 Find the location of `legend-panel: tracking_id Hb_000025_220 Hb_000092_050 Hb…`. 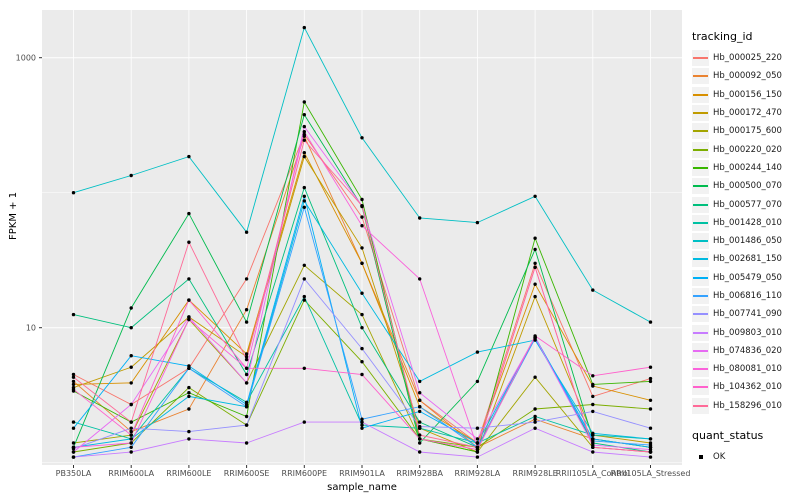

legend-panel: tracking_id Hb_000025_220 Hb_000092_050 Hb… is located at coordinates (745, 248).